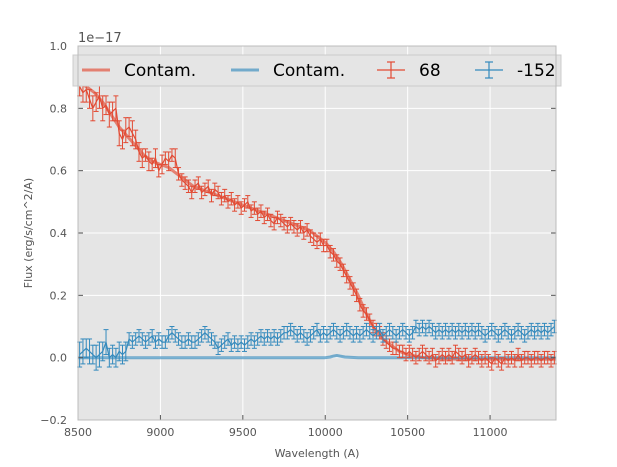  Describe the element at coordinates (325, 432) in the screenshot. I see `x-tick-label: 10000` at that location.